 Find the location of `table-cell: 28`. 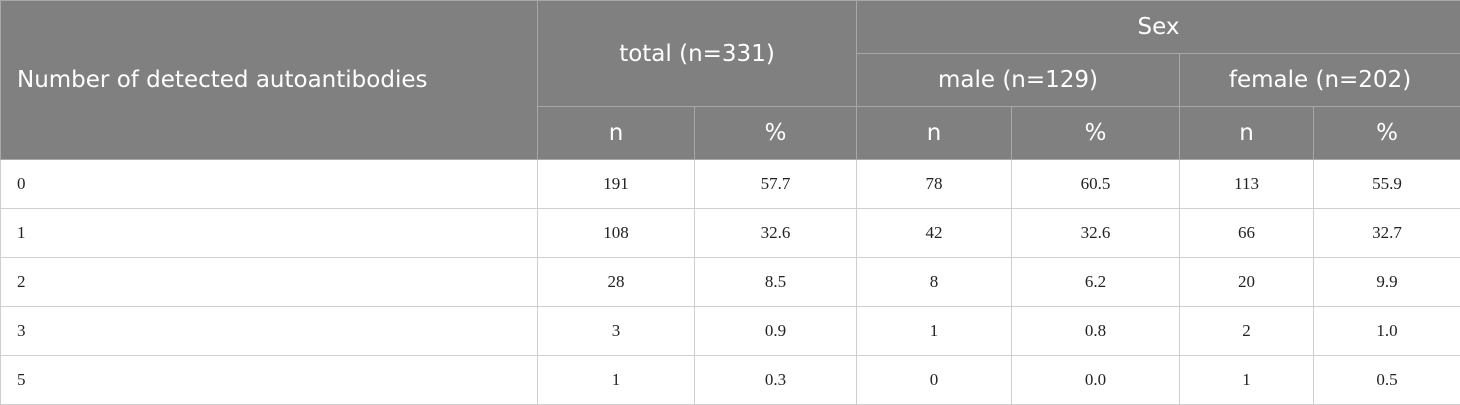

table-cell: 28 is located at coordinates (616, 282).